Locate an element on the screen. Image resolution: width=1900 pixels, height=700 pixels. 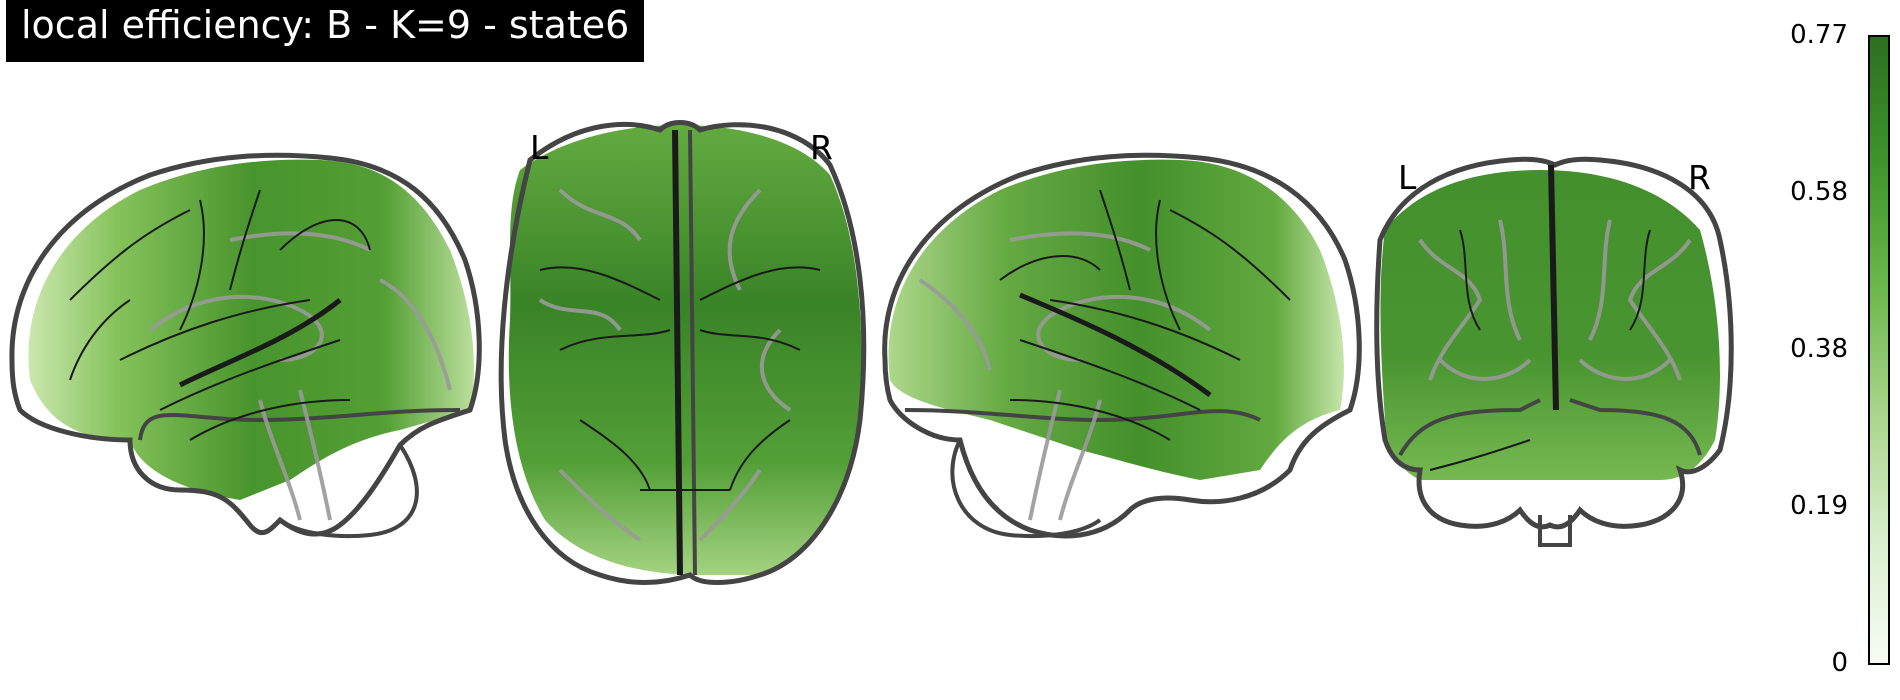
colorbar-tick: 0.77 is located at coordinates (1819, 35).